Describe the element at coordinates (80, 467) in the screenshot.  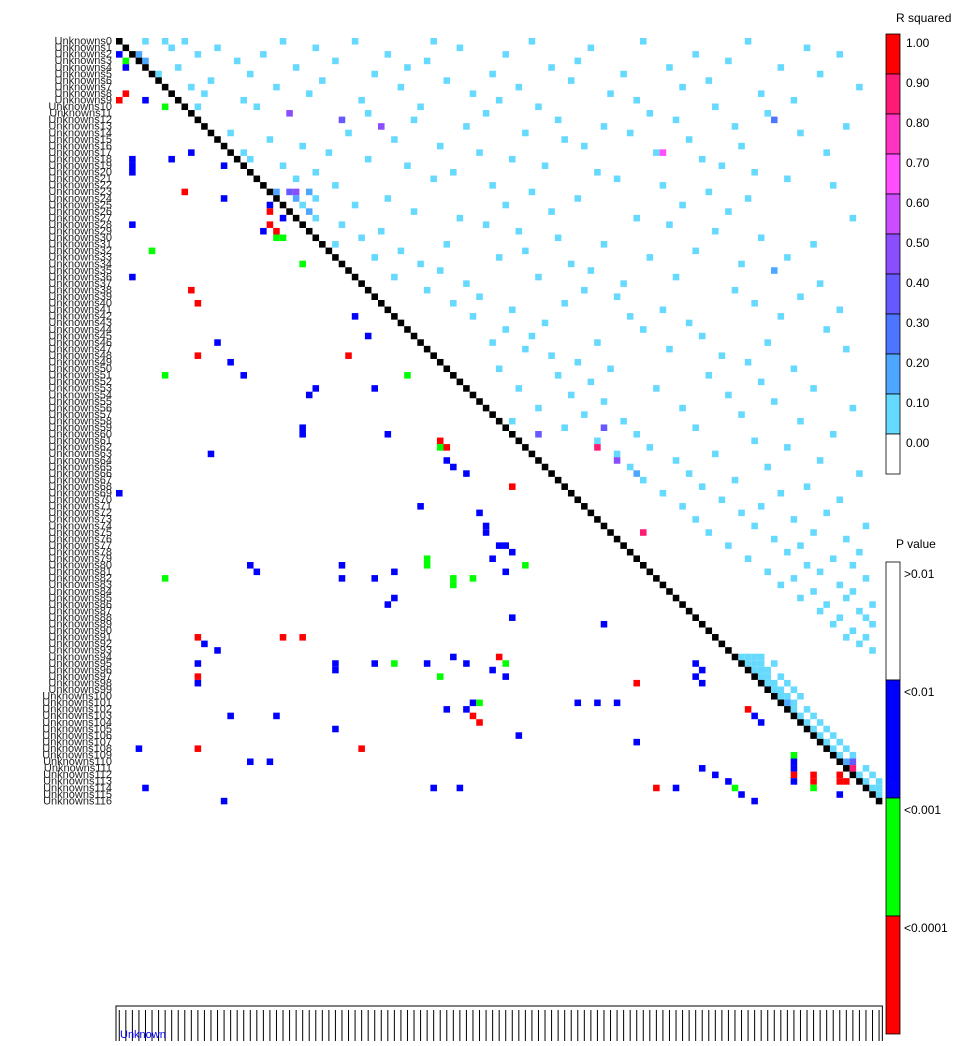
I see `row-label: Unknowns65` at that location.